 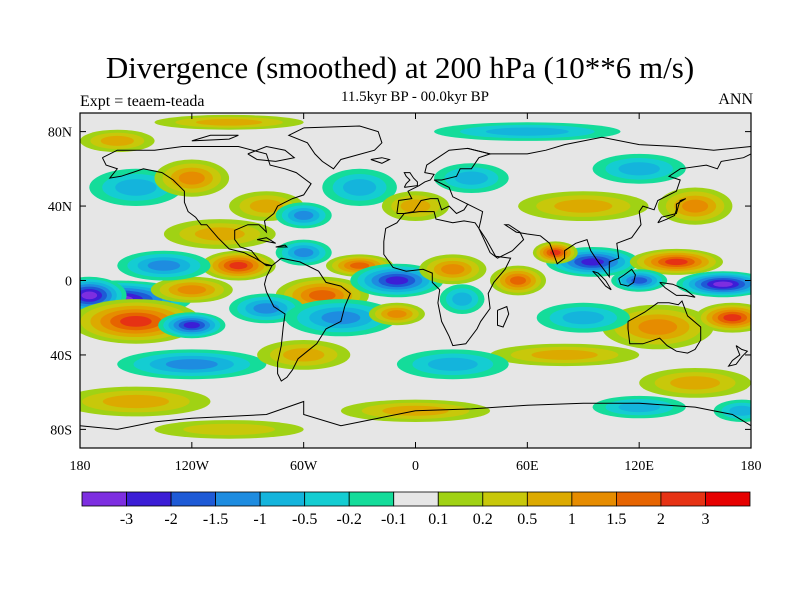 I want to click on y-tick-label: 0, so click(x=68, y=282).